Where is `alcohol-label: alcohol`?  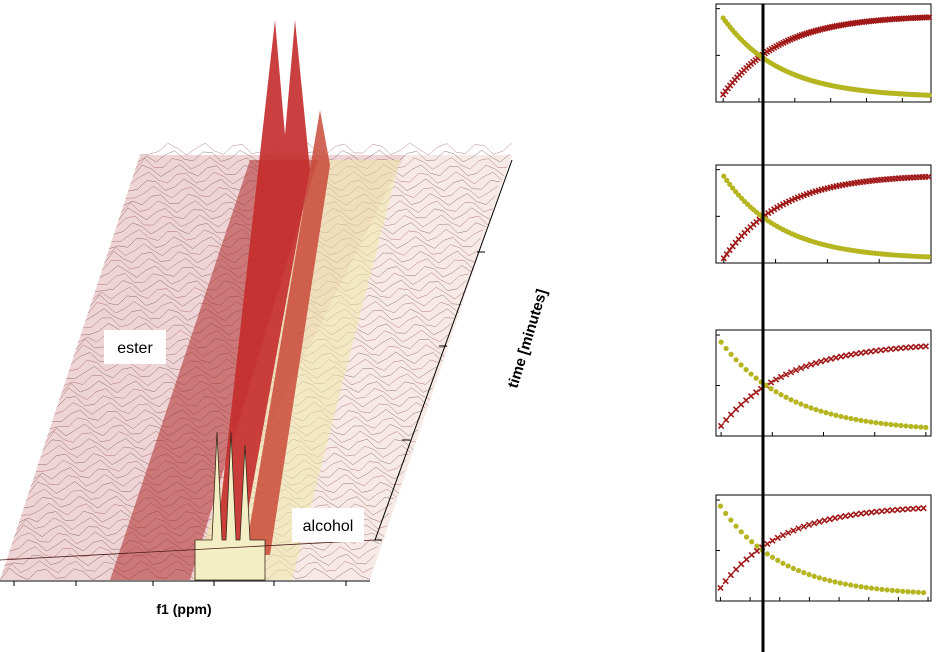 alcohol-label: alcohol is located at coordinates (328, 526).